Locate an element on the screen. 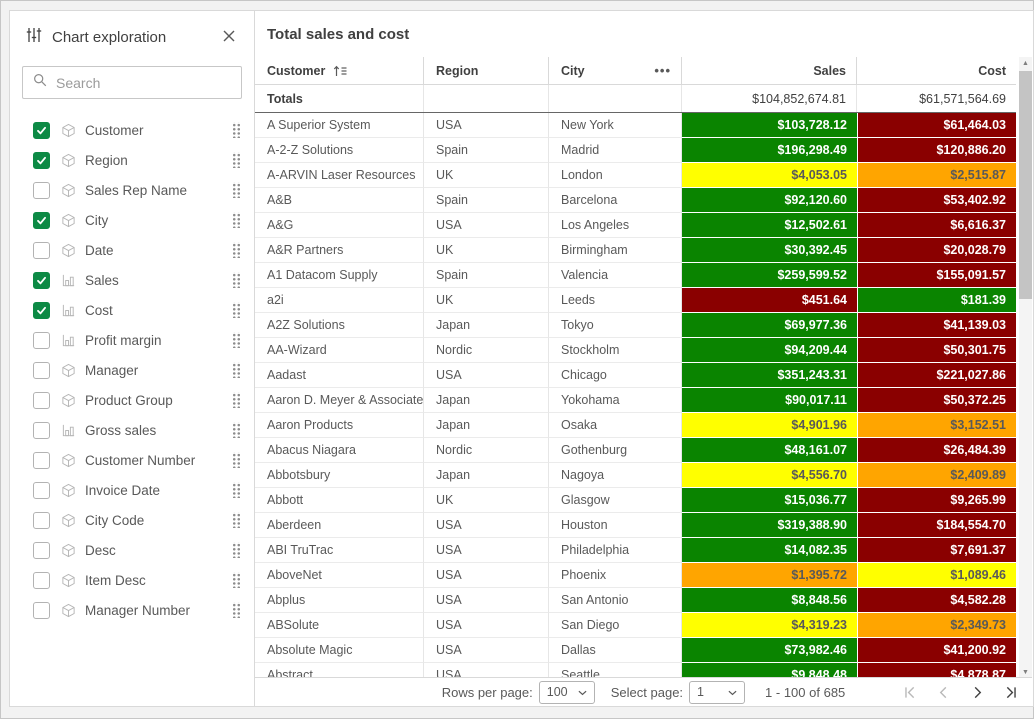 The height and width of the screenshot is (719, 1034). table-row: Abbotsbury Japan Nagoya $4,556.70 $2,409.89 is located at coordinates (635, 475).